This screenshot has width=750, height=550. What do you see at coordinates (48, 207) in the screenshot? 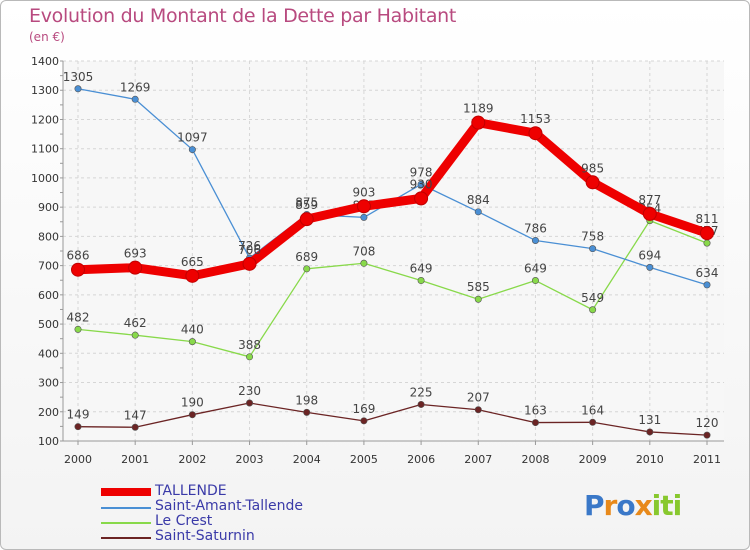
I see `y-tick-label: 900` at bounding box center [48, 207].